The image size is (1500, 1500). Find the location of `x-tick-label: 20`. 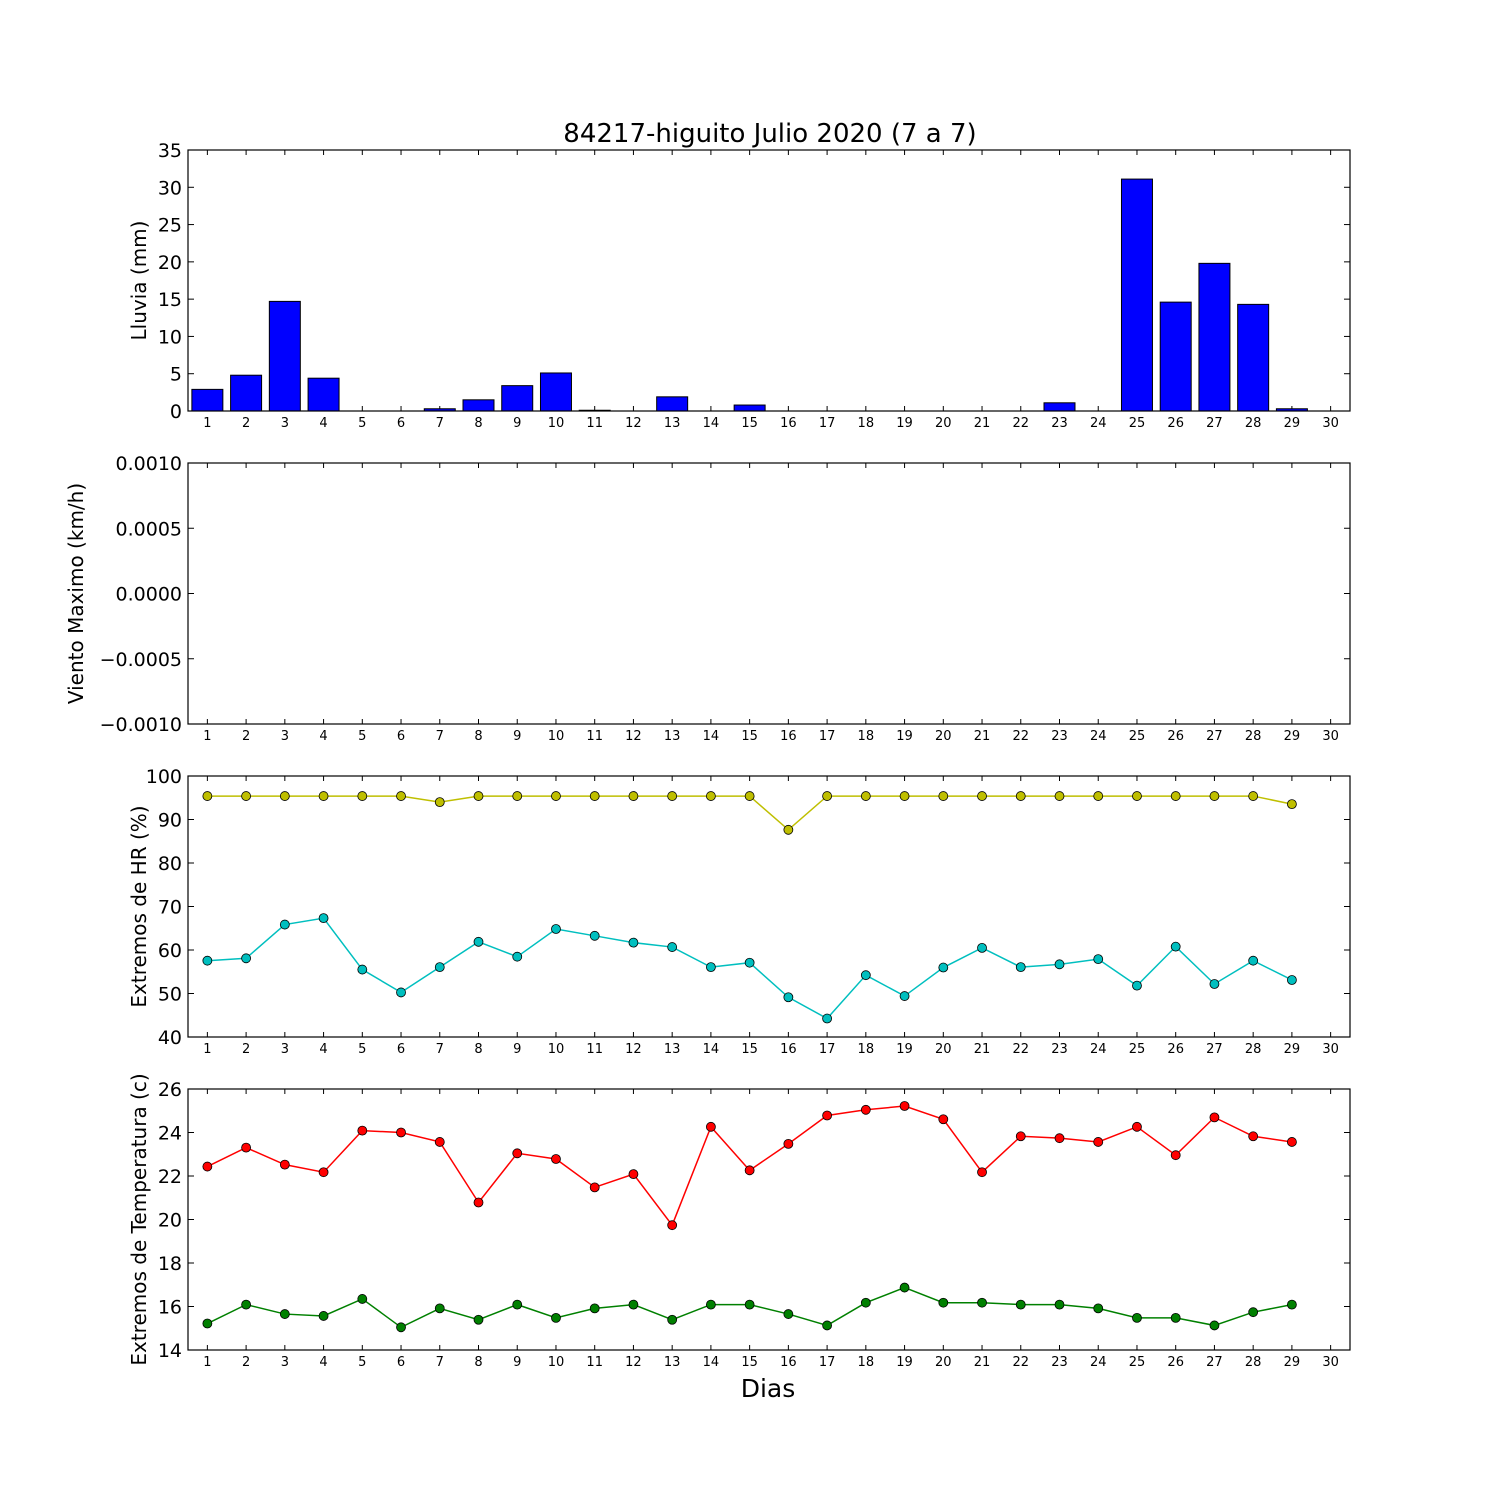

x-tick-label: 20 is located at coordinates (943, 736).